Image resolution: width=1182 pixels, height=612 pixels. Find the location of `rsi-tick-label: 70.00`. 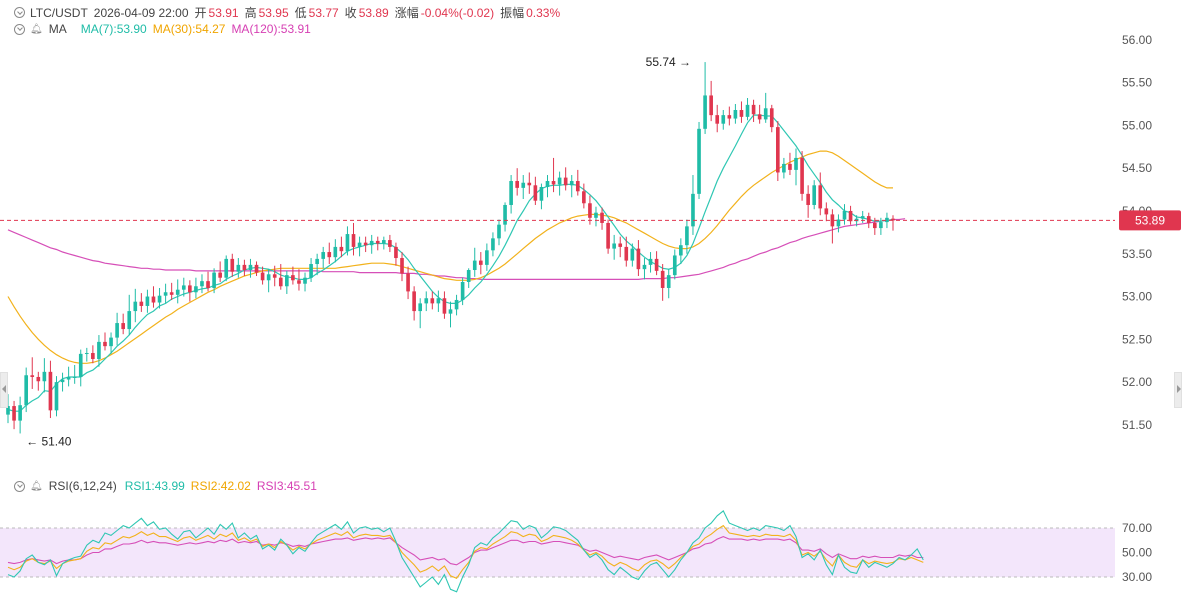

rsi-tick-label: 70.00 is located at coordinates (1137, 528).